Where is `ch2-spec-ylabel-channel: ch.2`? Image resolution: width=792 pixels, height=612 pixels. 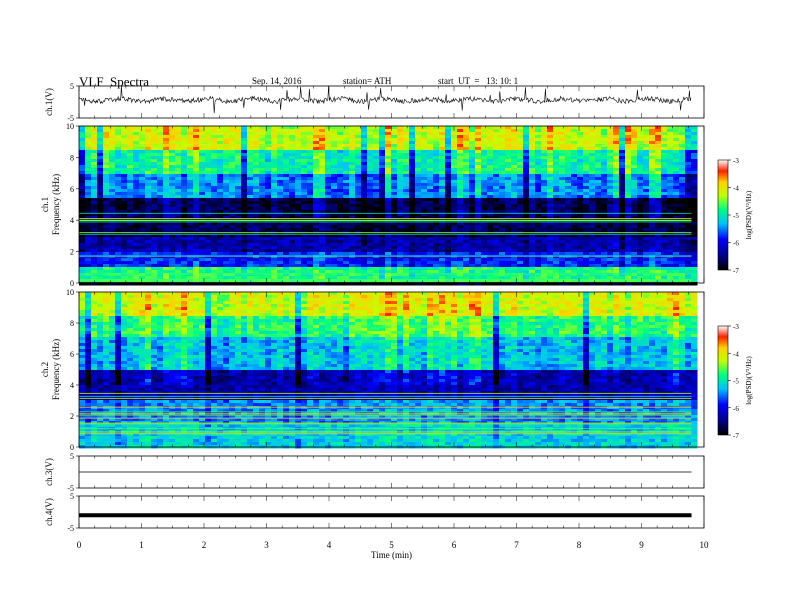 ch2-spec-ylabel-channel: ch.2 is located at coordinates (45, 369).